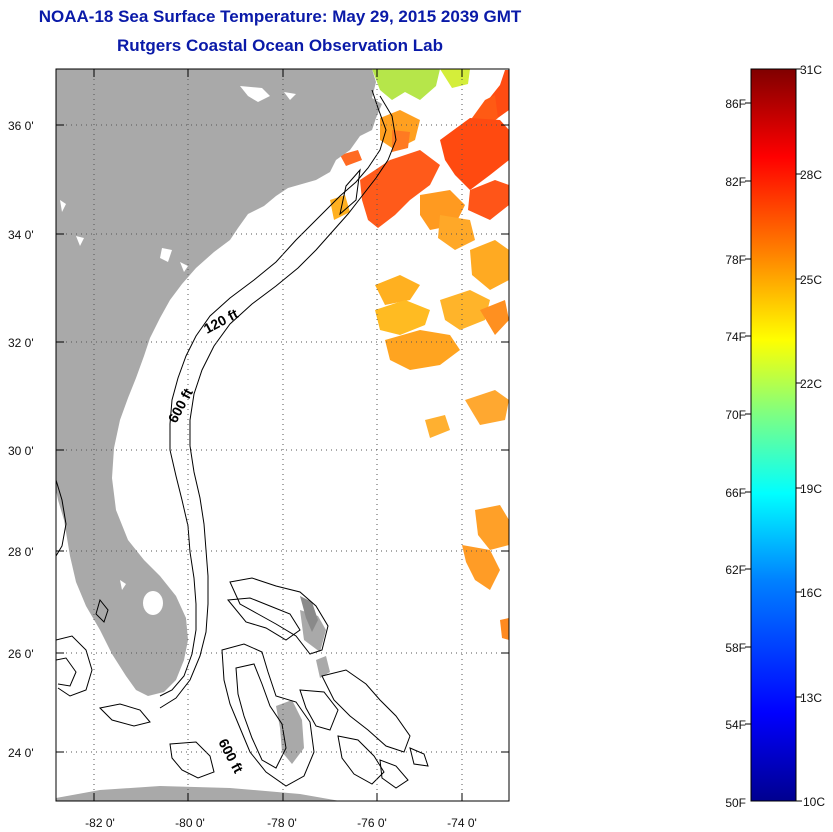  What do you see at coordinates (735, 570) in the screenshot?
I see `colorbar-f-label: 62F` at bounding box center [735, 570].